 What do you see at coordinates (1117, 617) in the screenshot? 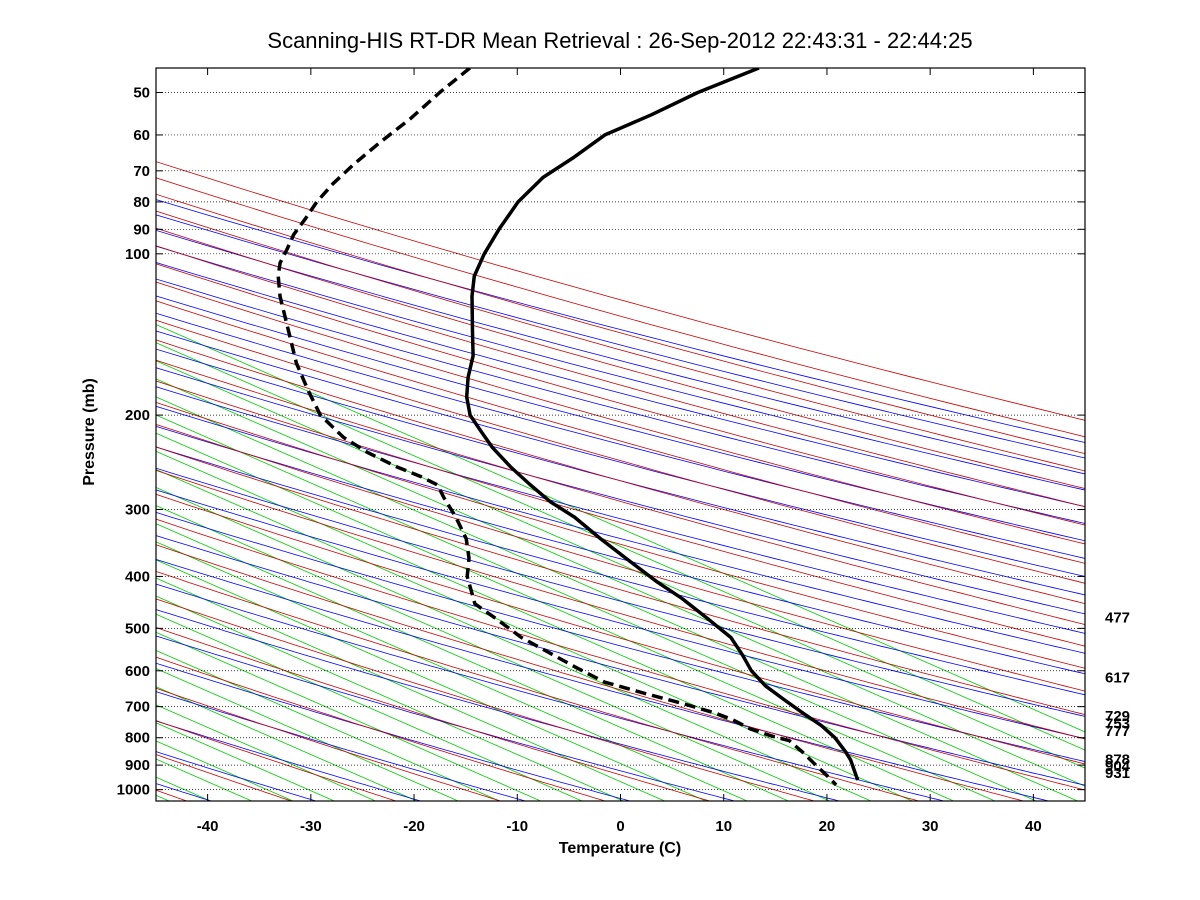
I see `right-pressure-label: 477` at bounding box center [1117, 617].